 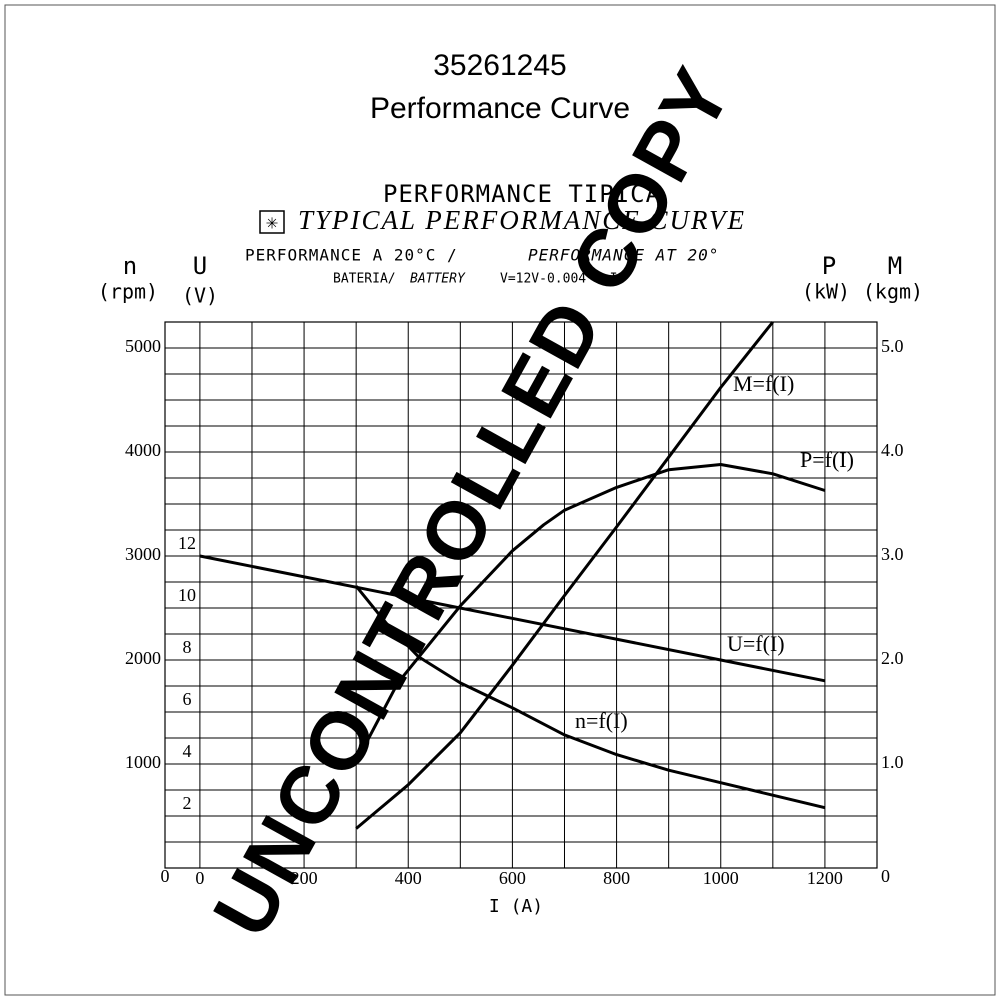 What do you see at coordinates (187, 595) in the screenshot?
I see `y2-tick-label: 10` at bounding box center [187, 595].